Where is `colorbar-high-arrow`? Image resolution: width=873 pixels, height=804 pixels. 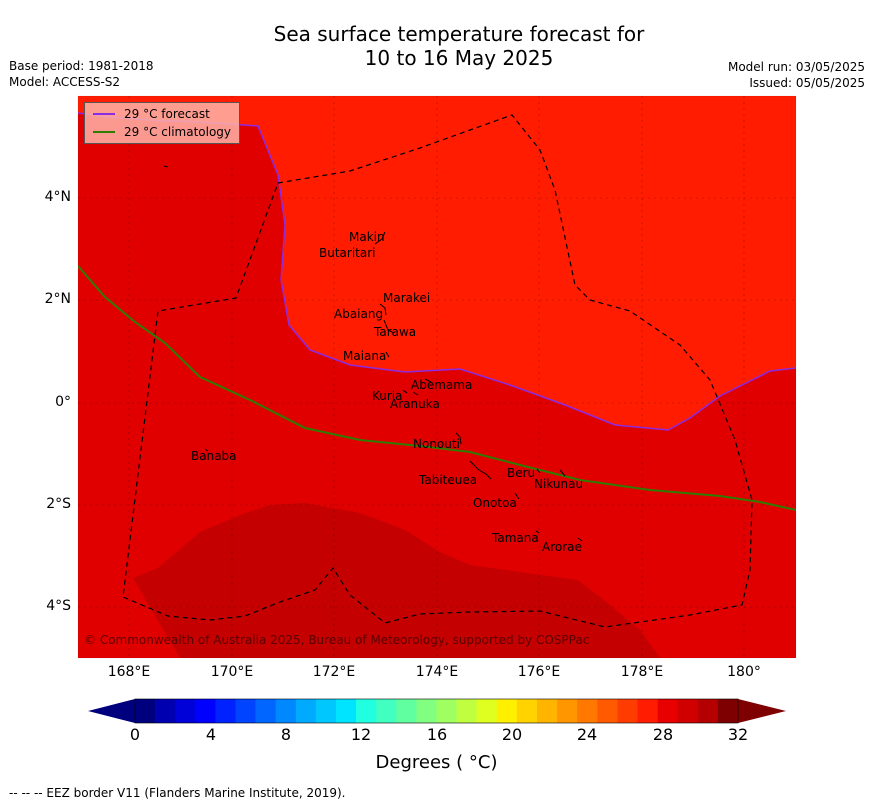 colorbar-high-arrow is located at coordinates (762, 711).